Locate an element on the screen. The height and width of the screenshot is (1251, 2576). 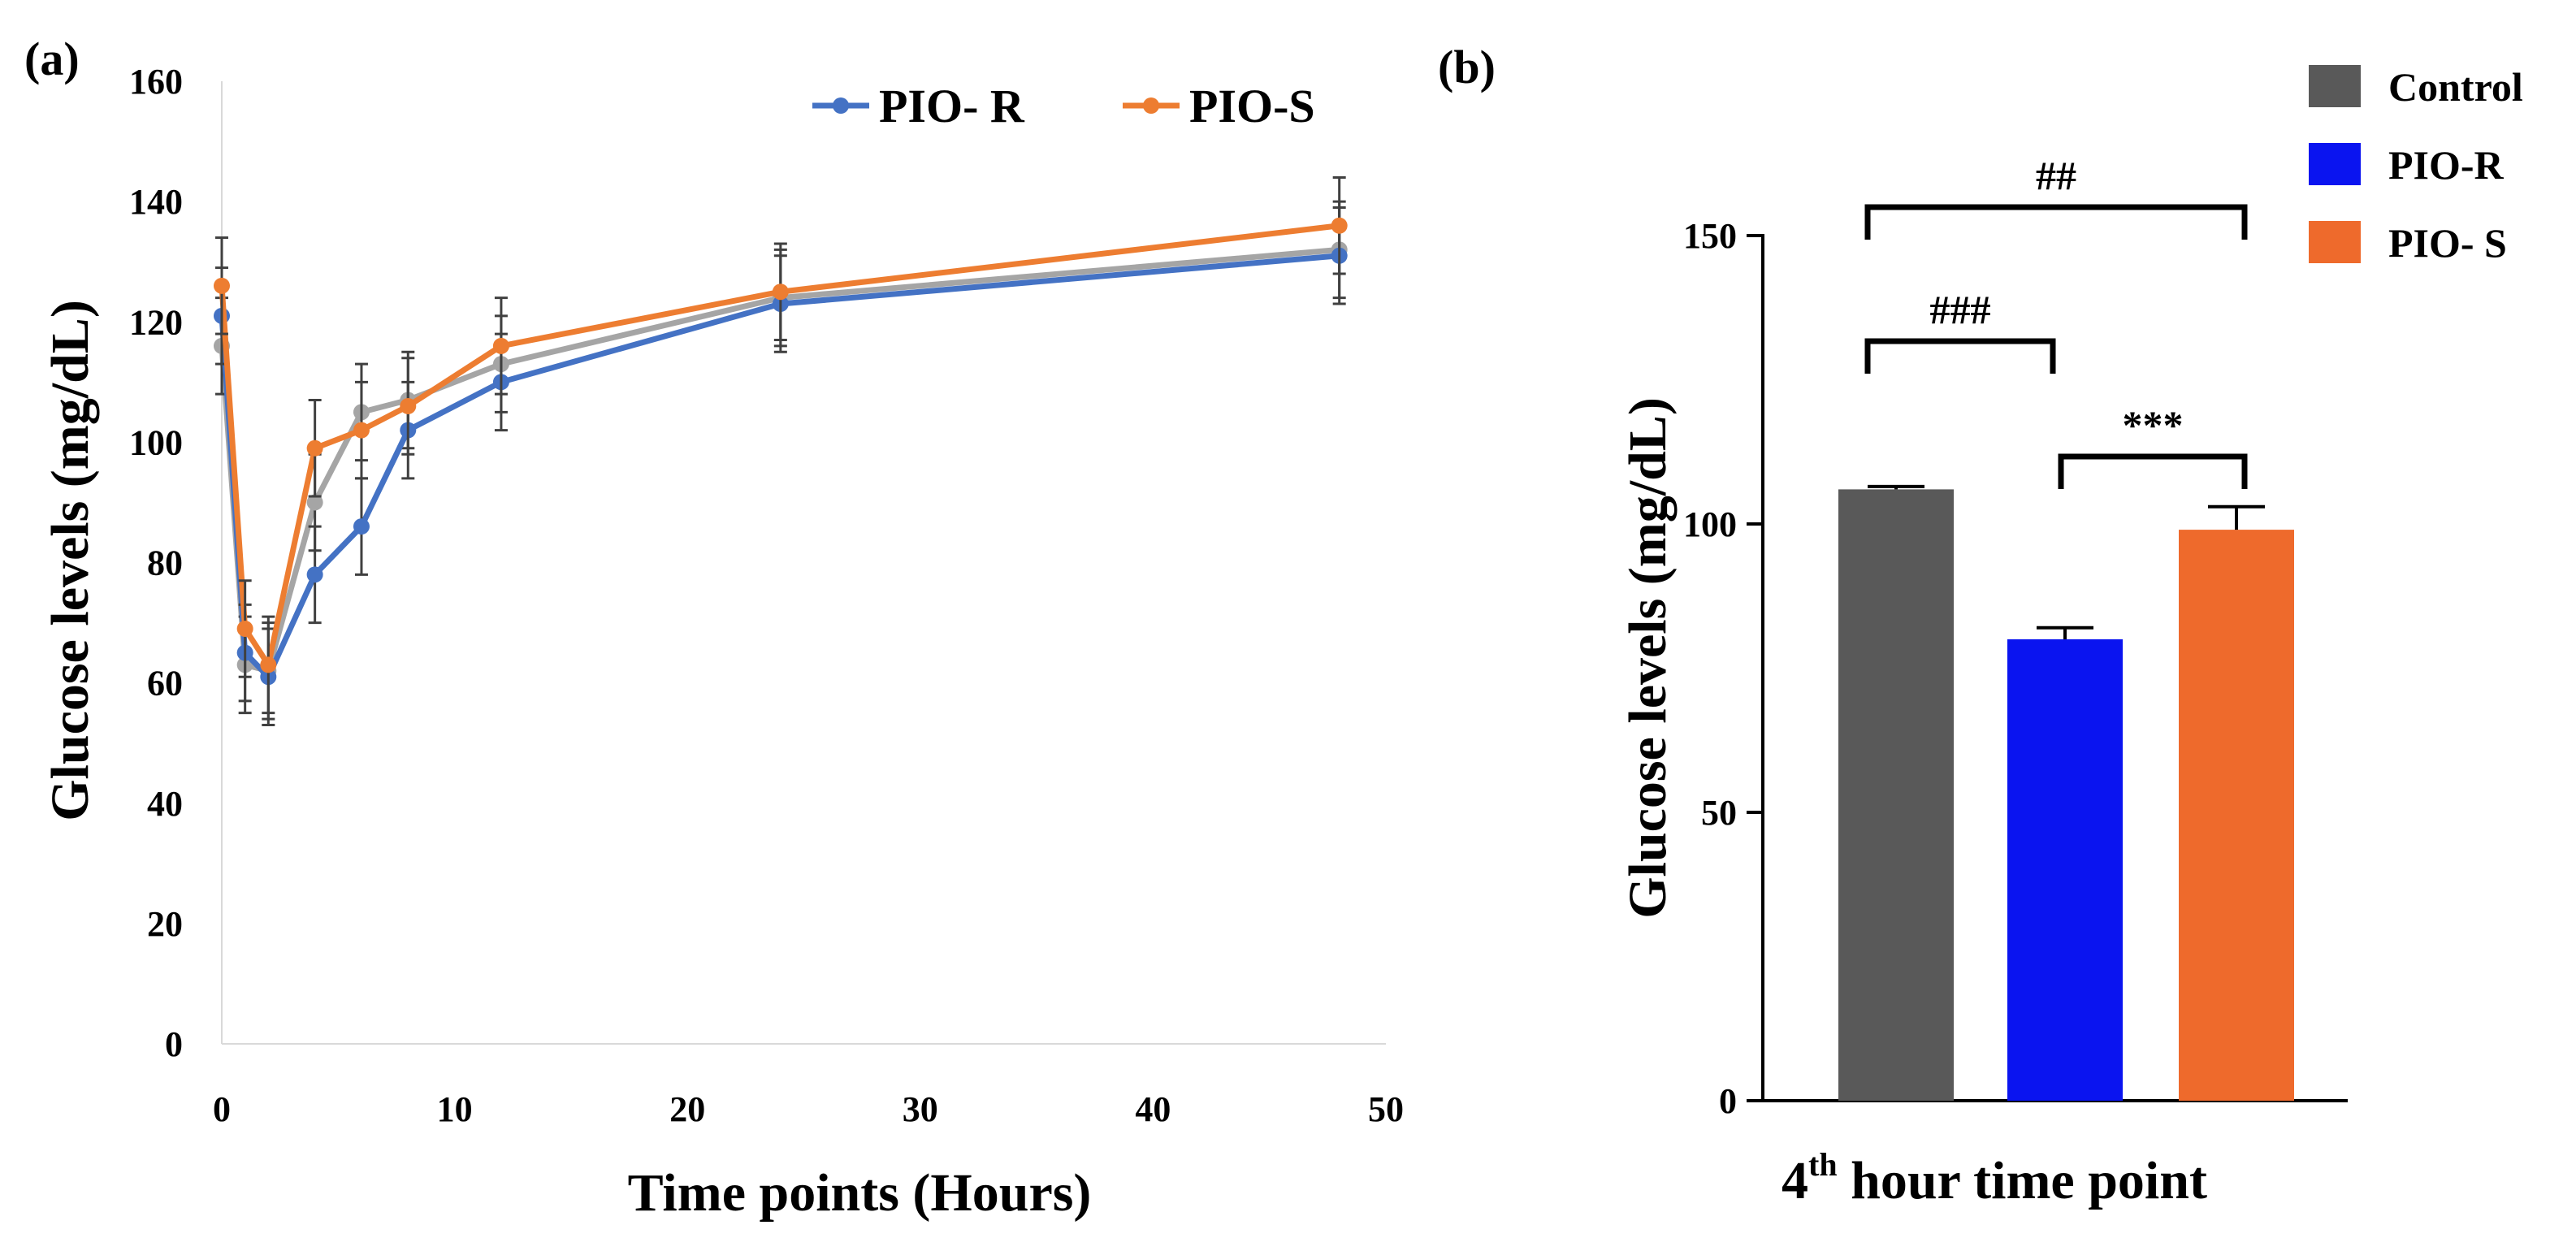
y-tick-label-a: 60 is located at coordinates (165, 683).